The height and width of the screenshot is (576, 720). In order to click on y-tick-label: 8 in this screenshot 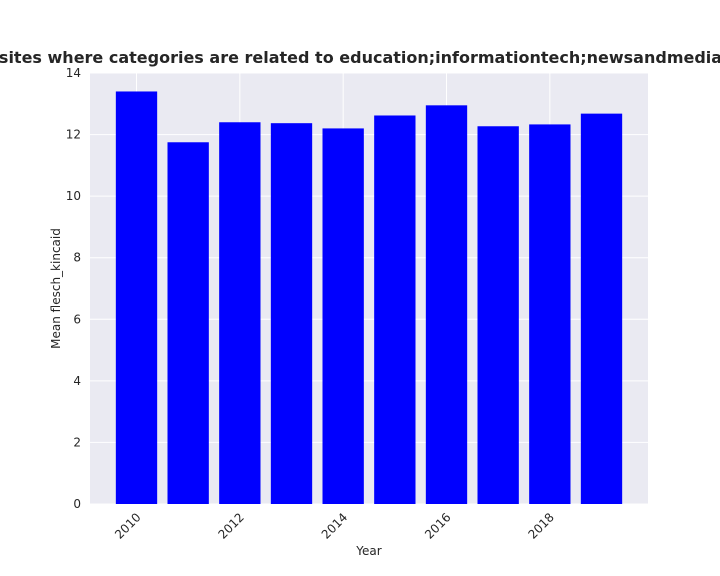, I will do `click(77, 258)`.